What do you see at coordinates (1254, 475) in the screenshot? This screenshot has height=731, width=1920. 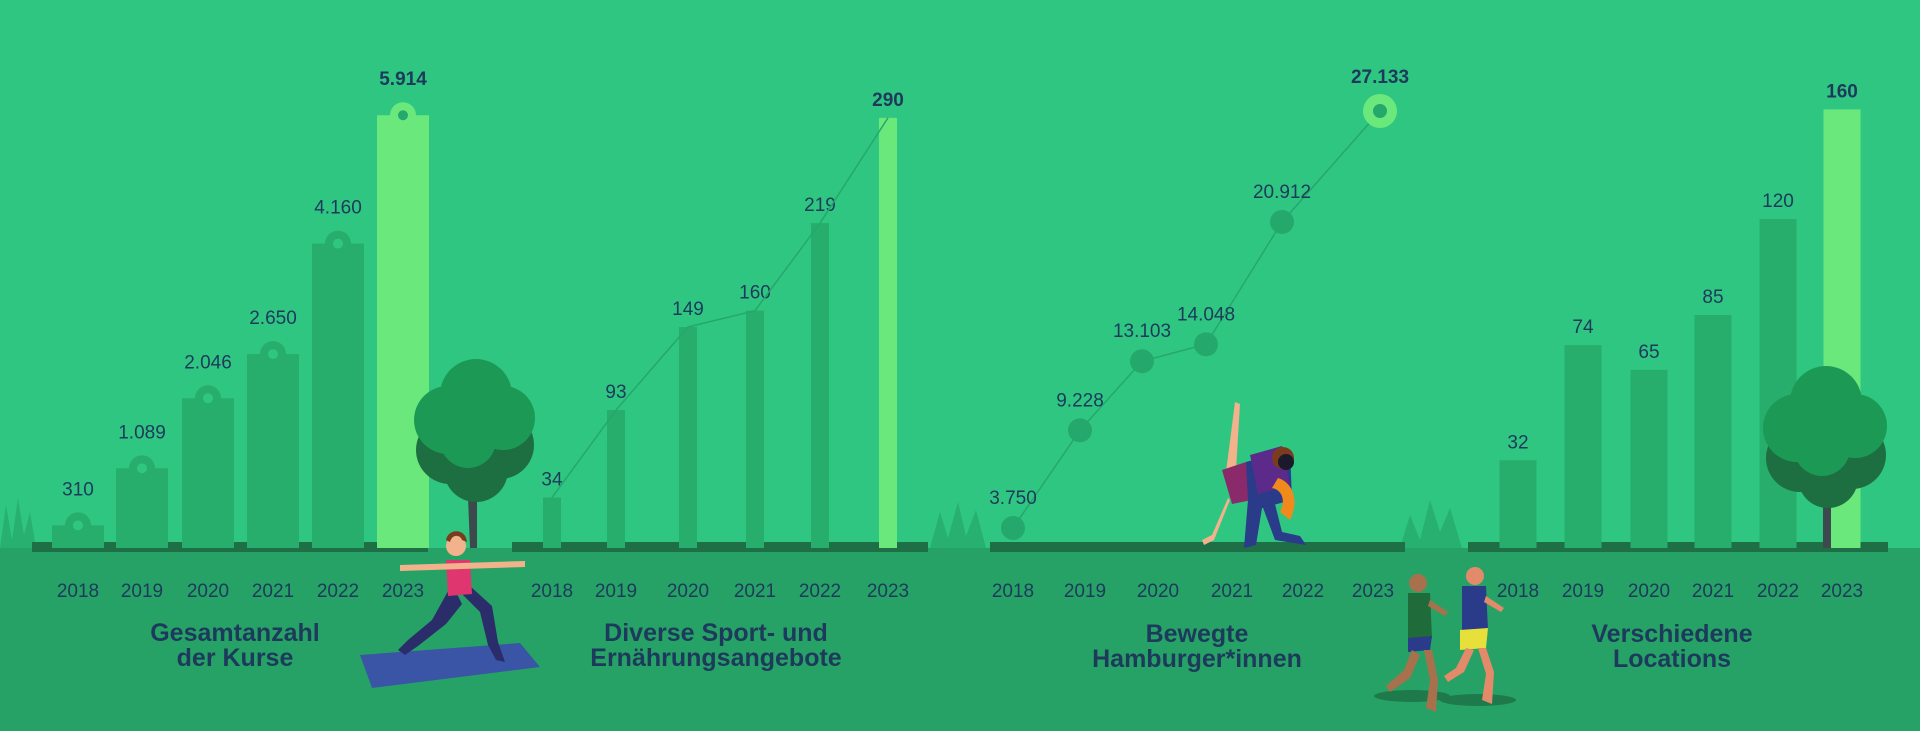 I see `dancing-couple-icon` at bounding box center [1254, 475].